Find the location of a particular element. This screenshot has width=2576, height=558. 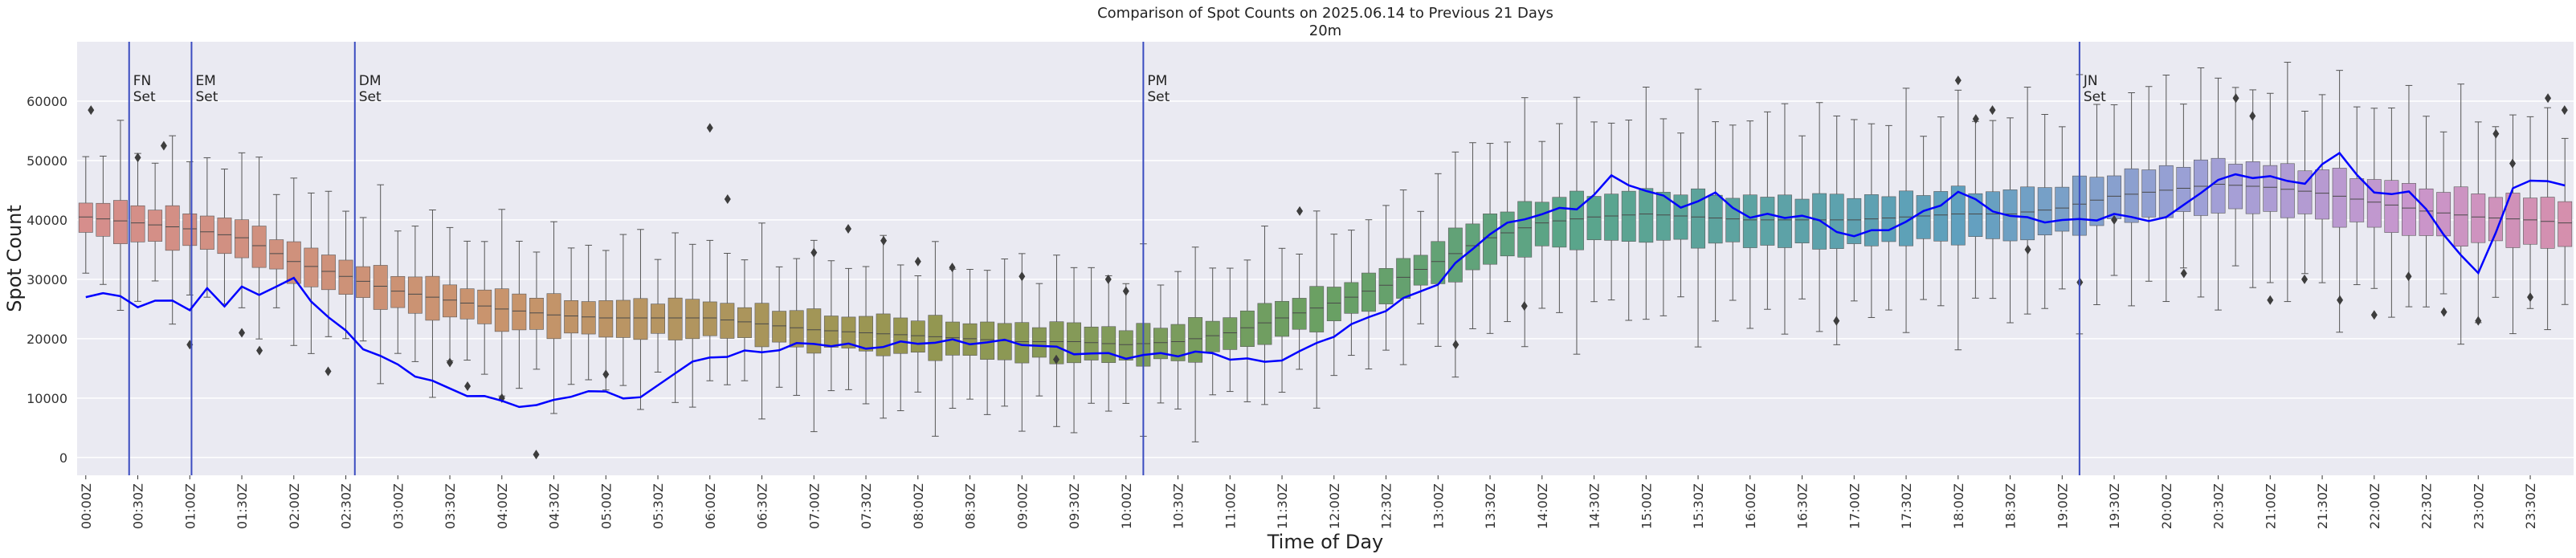

x-tick-label: 00:00Z is located at coordinates (86, 506).